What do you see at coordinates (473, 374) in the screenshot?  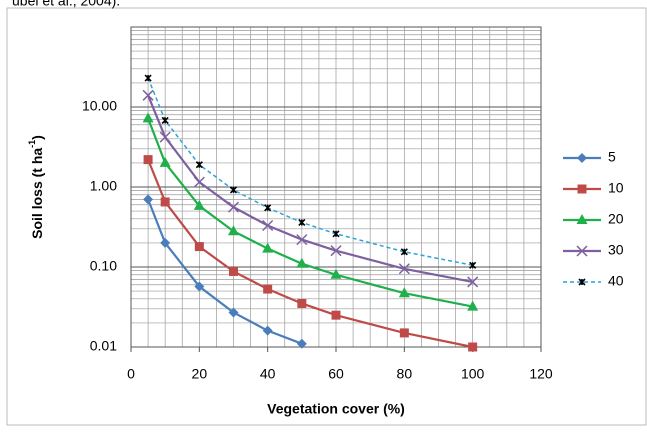 I see `x-tick-label: 100` at bounding box center [473, 374].